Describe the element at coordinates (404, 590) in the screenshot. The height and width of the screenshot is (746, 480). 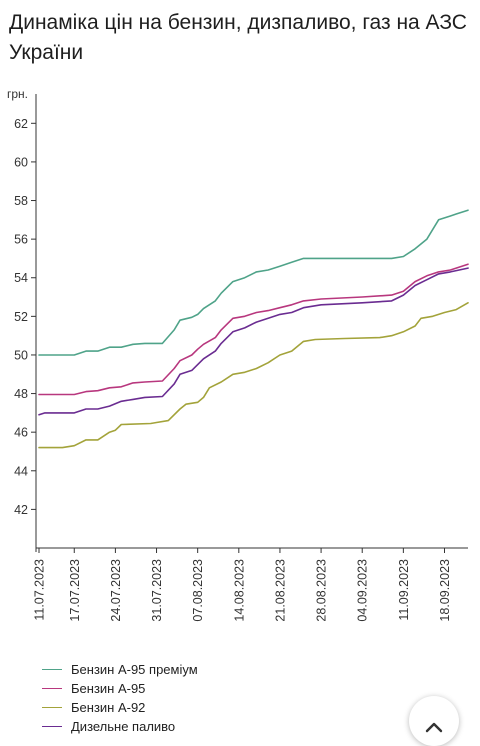
I see `x-tick-label: 11.09.2023` at that location.